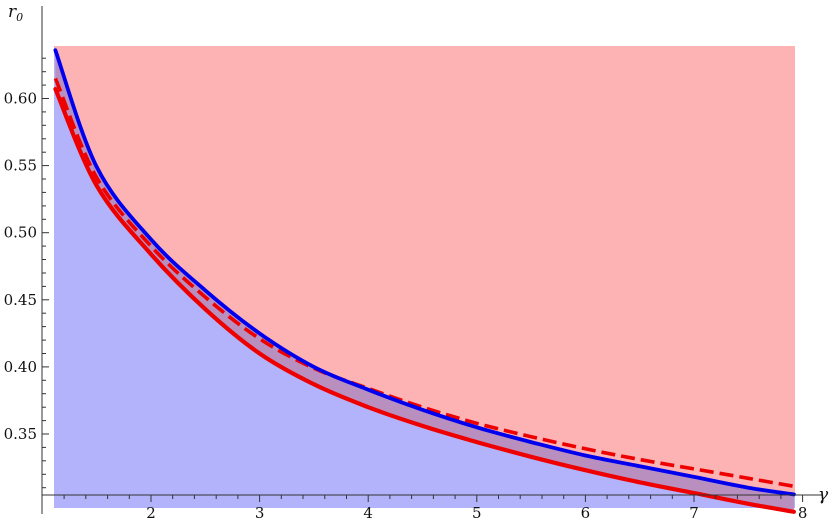 This screenshot has width=840, height=524. I want to click on x-tick-label: 6, so click(586, 513).